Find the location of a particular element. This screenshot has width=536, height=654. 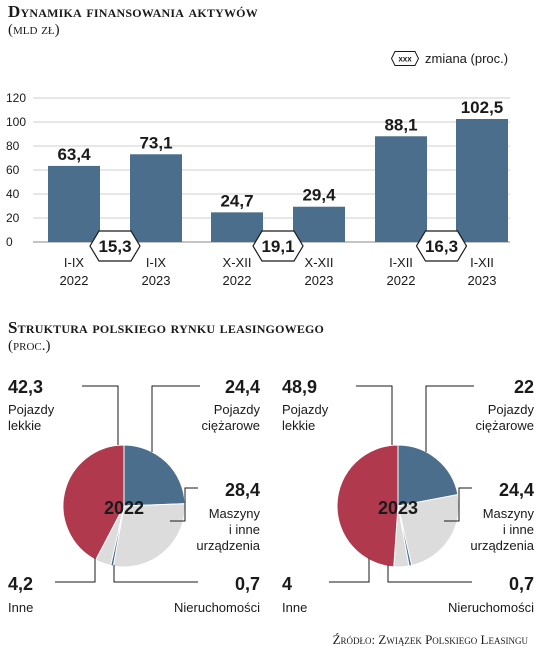

source-note: Źródło: Związek Polskiego Leasingu is located at coordinates (430, 639).